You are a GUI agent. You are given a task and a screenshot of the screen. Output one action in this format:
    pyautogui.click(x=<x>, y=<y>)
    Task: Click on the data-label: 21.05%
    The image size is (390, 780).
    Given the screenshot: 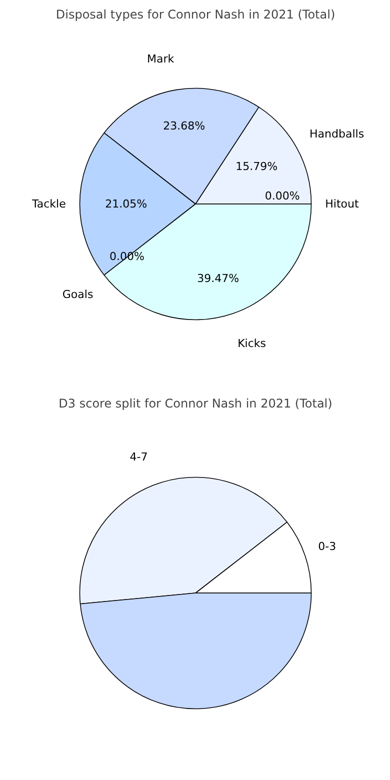 What is the action you would take?
    pyautogui.click(x=126, y=204)
    